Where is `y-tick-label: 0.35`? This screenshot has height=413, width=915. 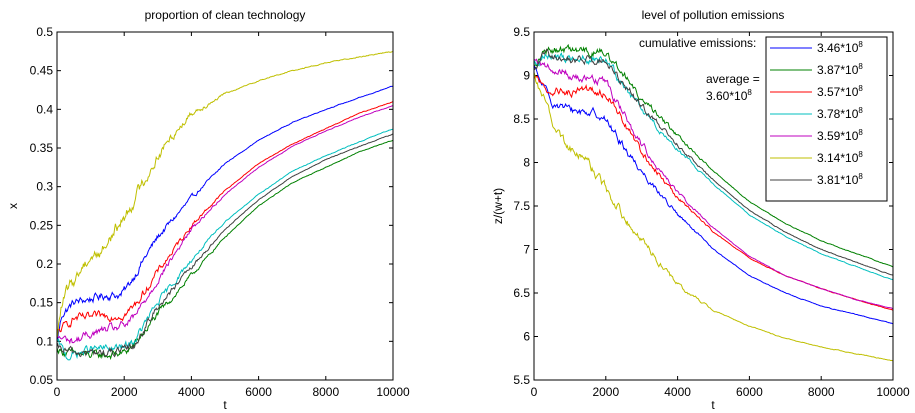
y-tick-label: 0.35 is located at coordinates (42, 148).